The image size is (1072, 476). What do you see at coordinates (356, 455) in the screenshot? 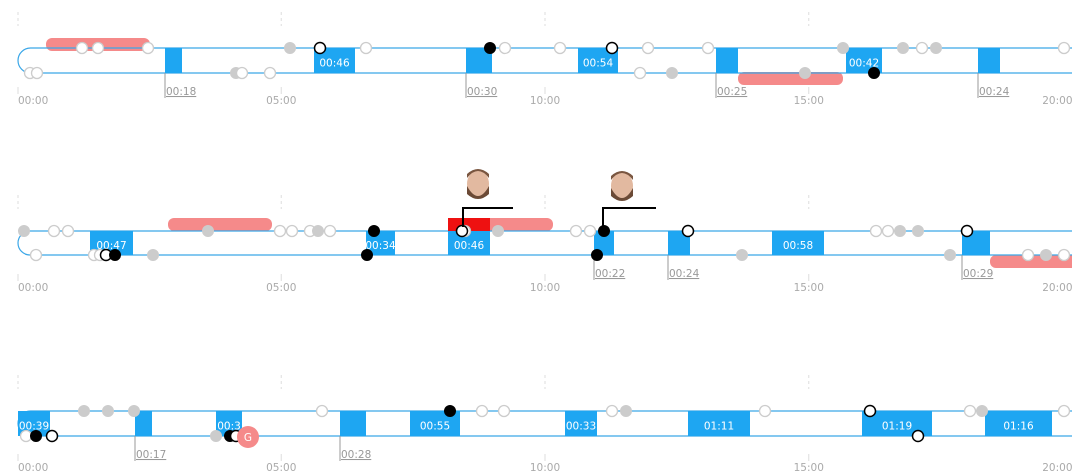
I see `duration-label: 00:28` at bounding box center [356, 455].